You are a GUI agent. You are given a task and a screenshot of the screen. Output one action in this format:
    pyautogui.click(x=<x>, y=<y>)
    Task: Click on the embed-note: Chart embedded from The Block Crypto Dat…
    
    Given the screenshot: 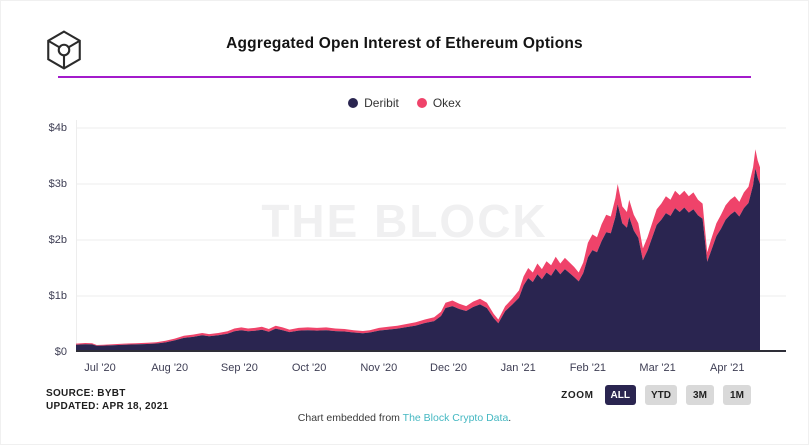 What is the action you would take?
    pyautogui.click(x=404, y=418)
    